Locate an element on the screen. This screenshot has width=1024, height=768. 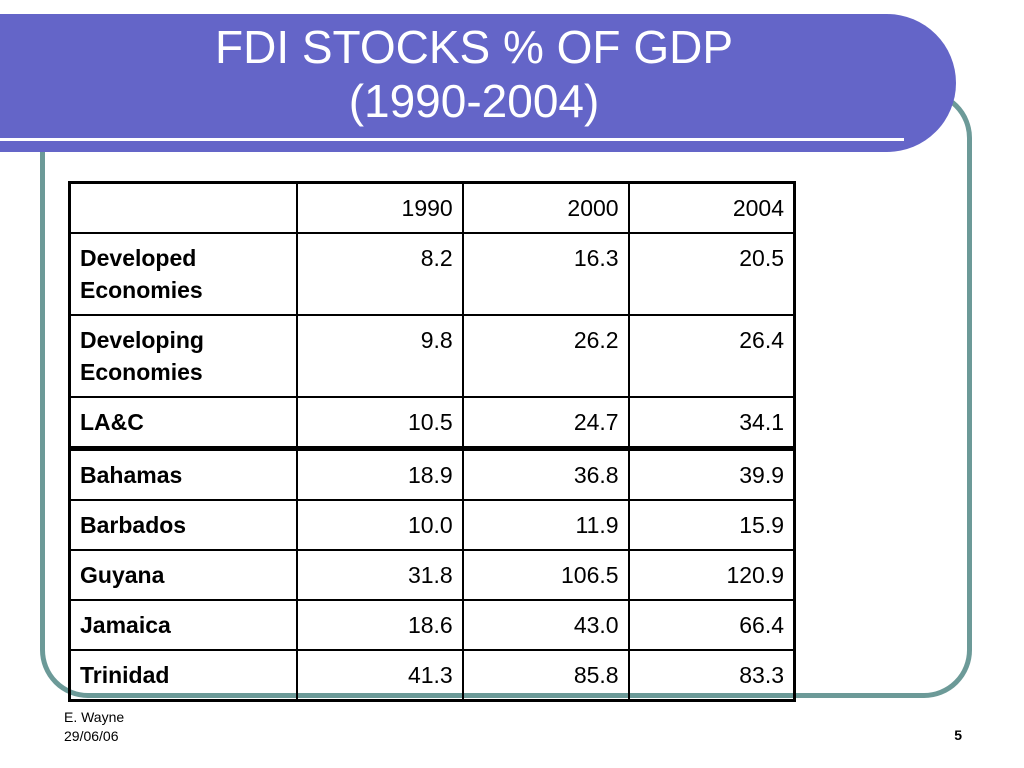
title-line-1: FDI STOCKS % OF GDP is located at coordinates (474, 47).